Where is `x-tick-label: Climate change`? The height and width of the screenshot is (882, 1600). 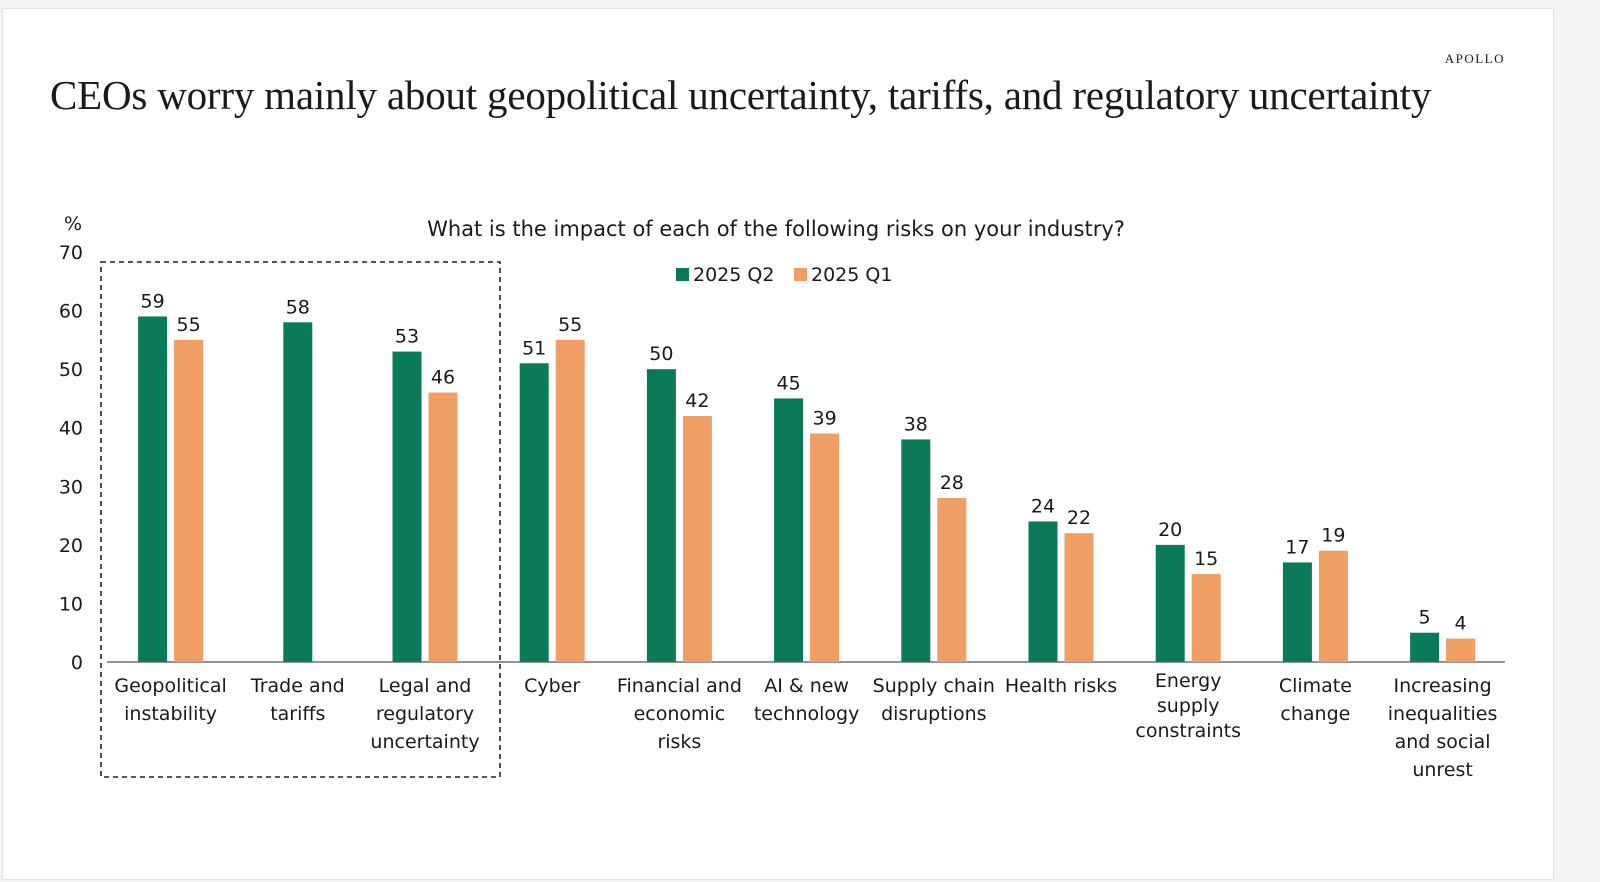
x-tick-label: Climate change is located at coordinates (1315, 700).